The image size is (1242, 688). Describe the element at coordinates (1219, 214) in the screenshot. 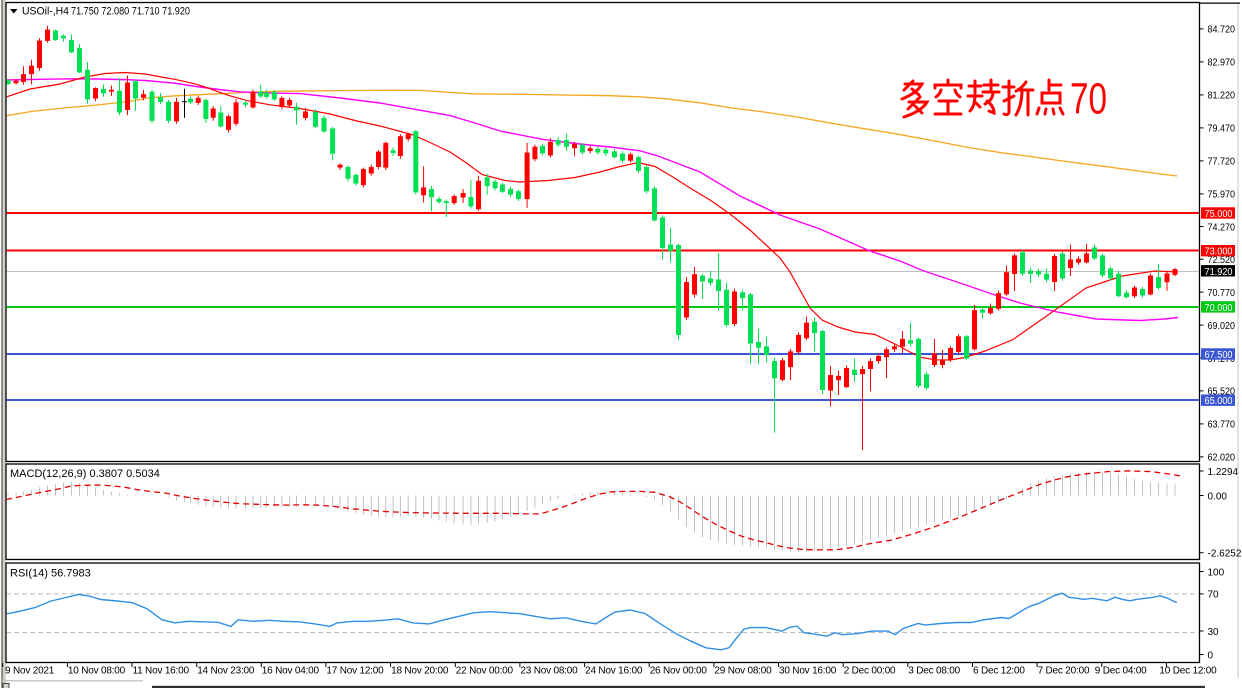

I see `svg-text: 75.000` at that location.